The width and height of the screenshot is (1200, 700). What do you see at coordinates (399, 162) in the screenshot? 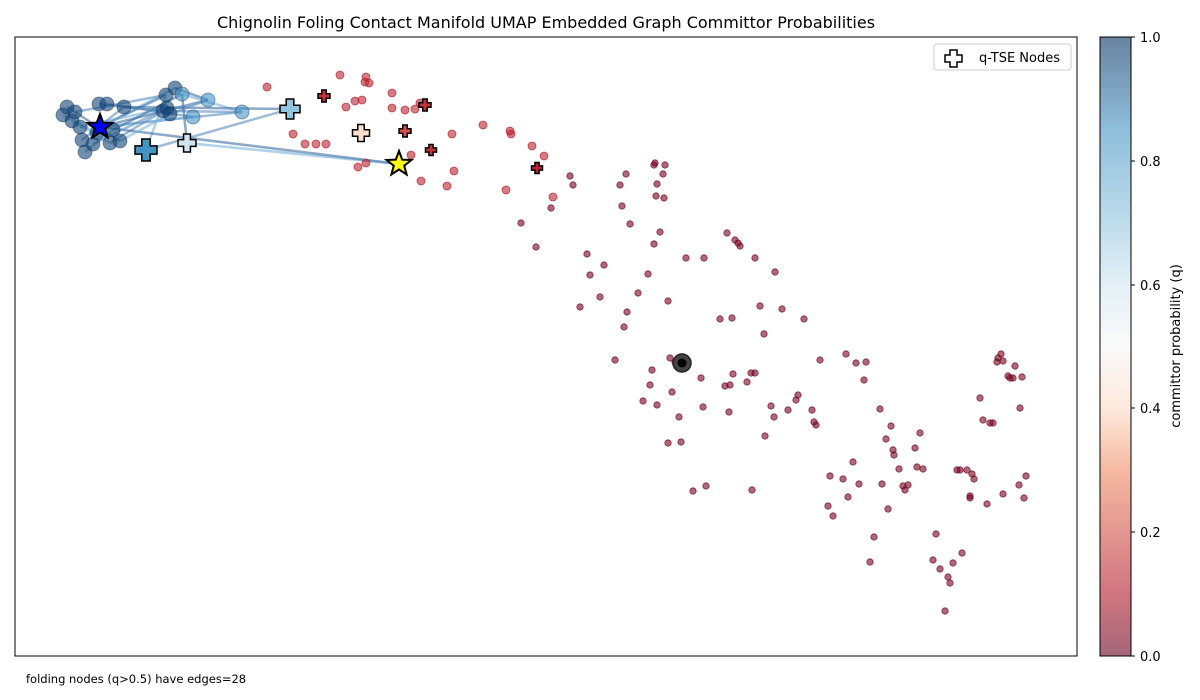
I see `transition-star-icon` at bounding box center [399, 162].